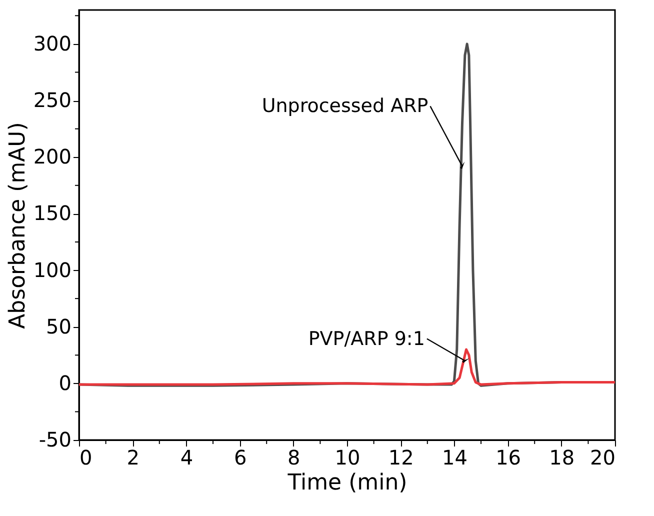 The height and width of the screenshot is (516, 654). Describe the element at coordinates (366, 339) in the screenshot. I see `annotation: PVP/ARP 9:1` at that location.